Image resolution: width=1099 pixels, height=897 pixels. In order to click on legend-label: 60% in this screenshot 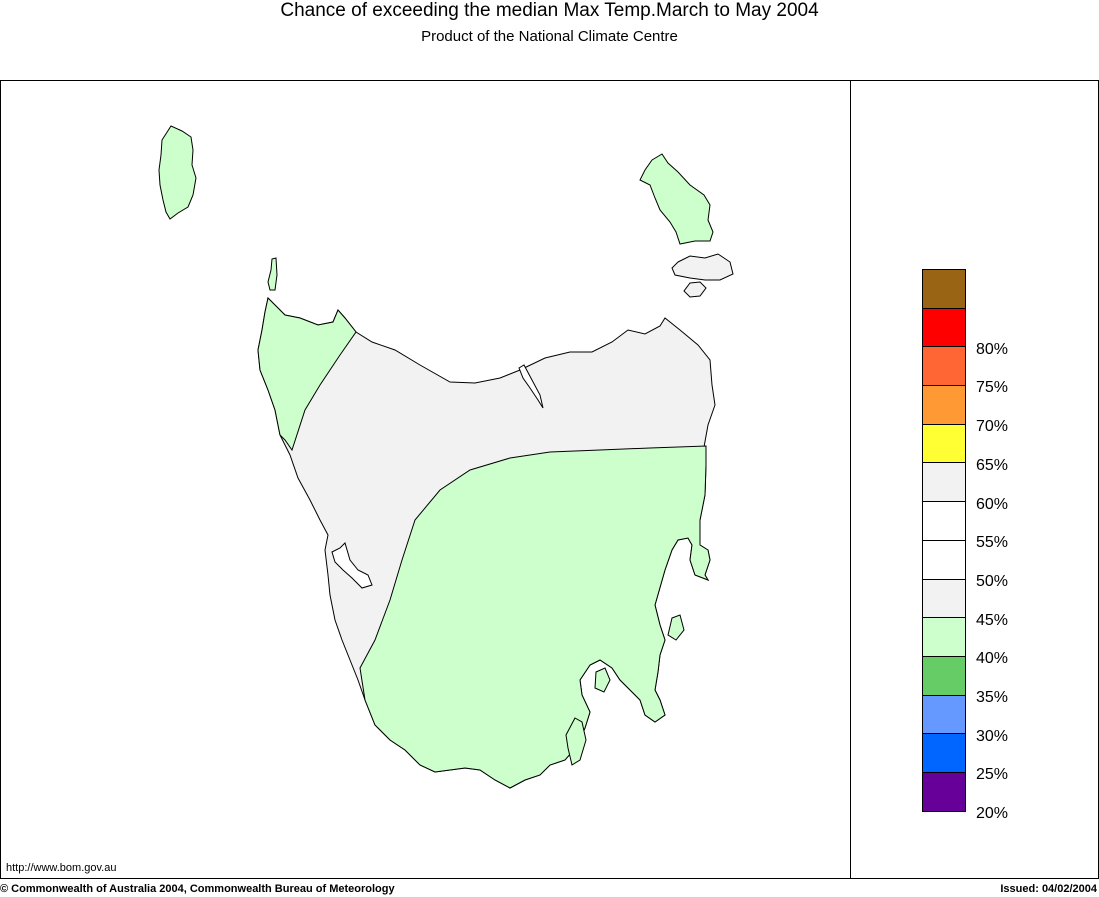, I will do `click(992, 504)`.